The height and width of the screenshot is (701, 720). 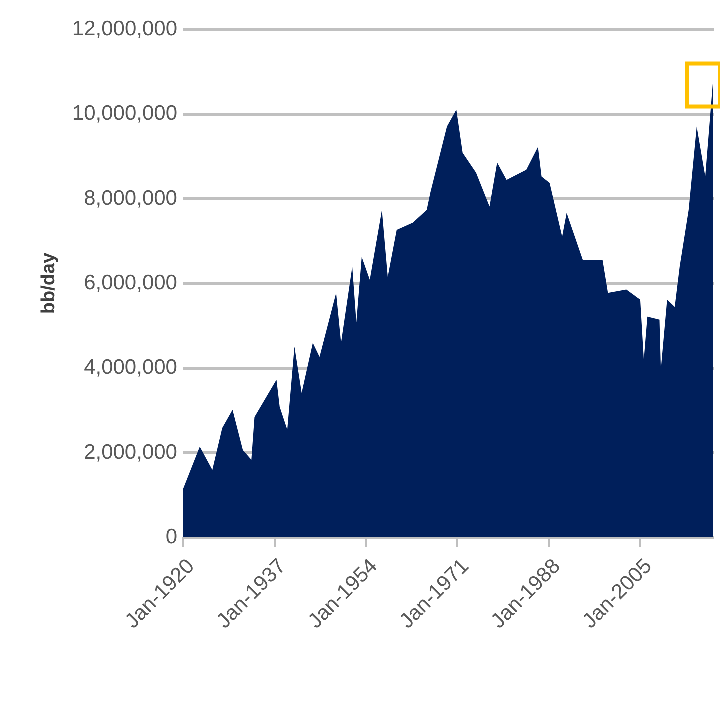 What do you see at coordinates (125, 114) in the screenshot?
I see `y-tick-label: 10,000,000` at bounding box center [125, 114].